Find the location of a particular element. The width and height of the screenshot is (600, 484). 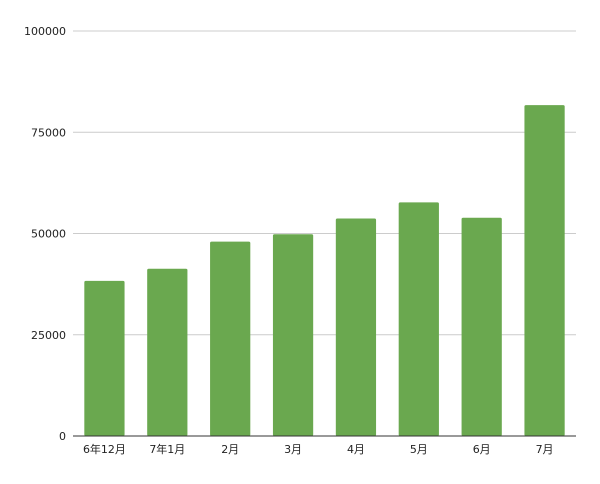

y-tick-label: 75000 is located at coordinates (48, 132).